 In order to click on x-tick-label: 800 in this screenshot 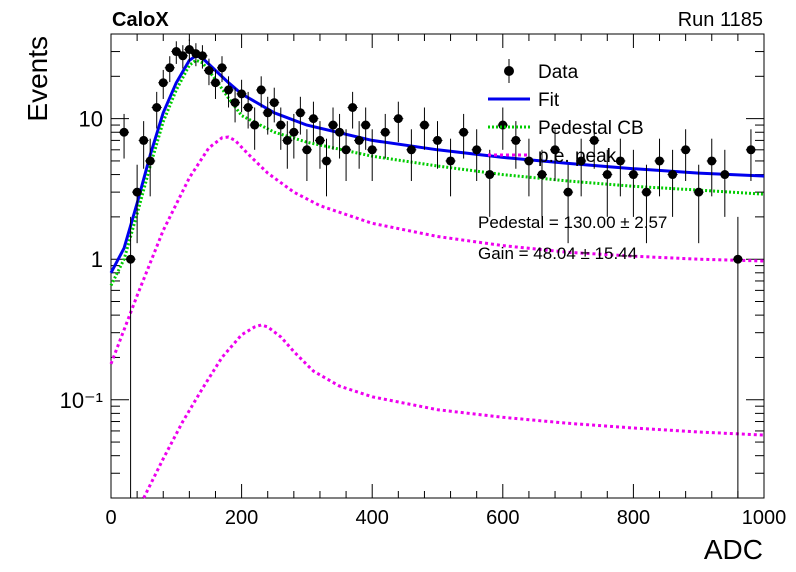, I will do `click(633, 518)`.